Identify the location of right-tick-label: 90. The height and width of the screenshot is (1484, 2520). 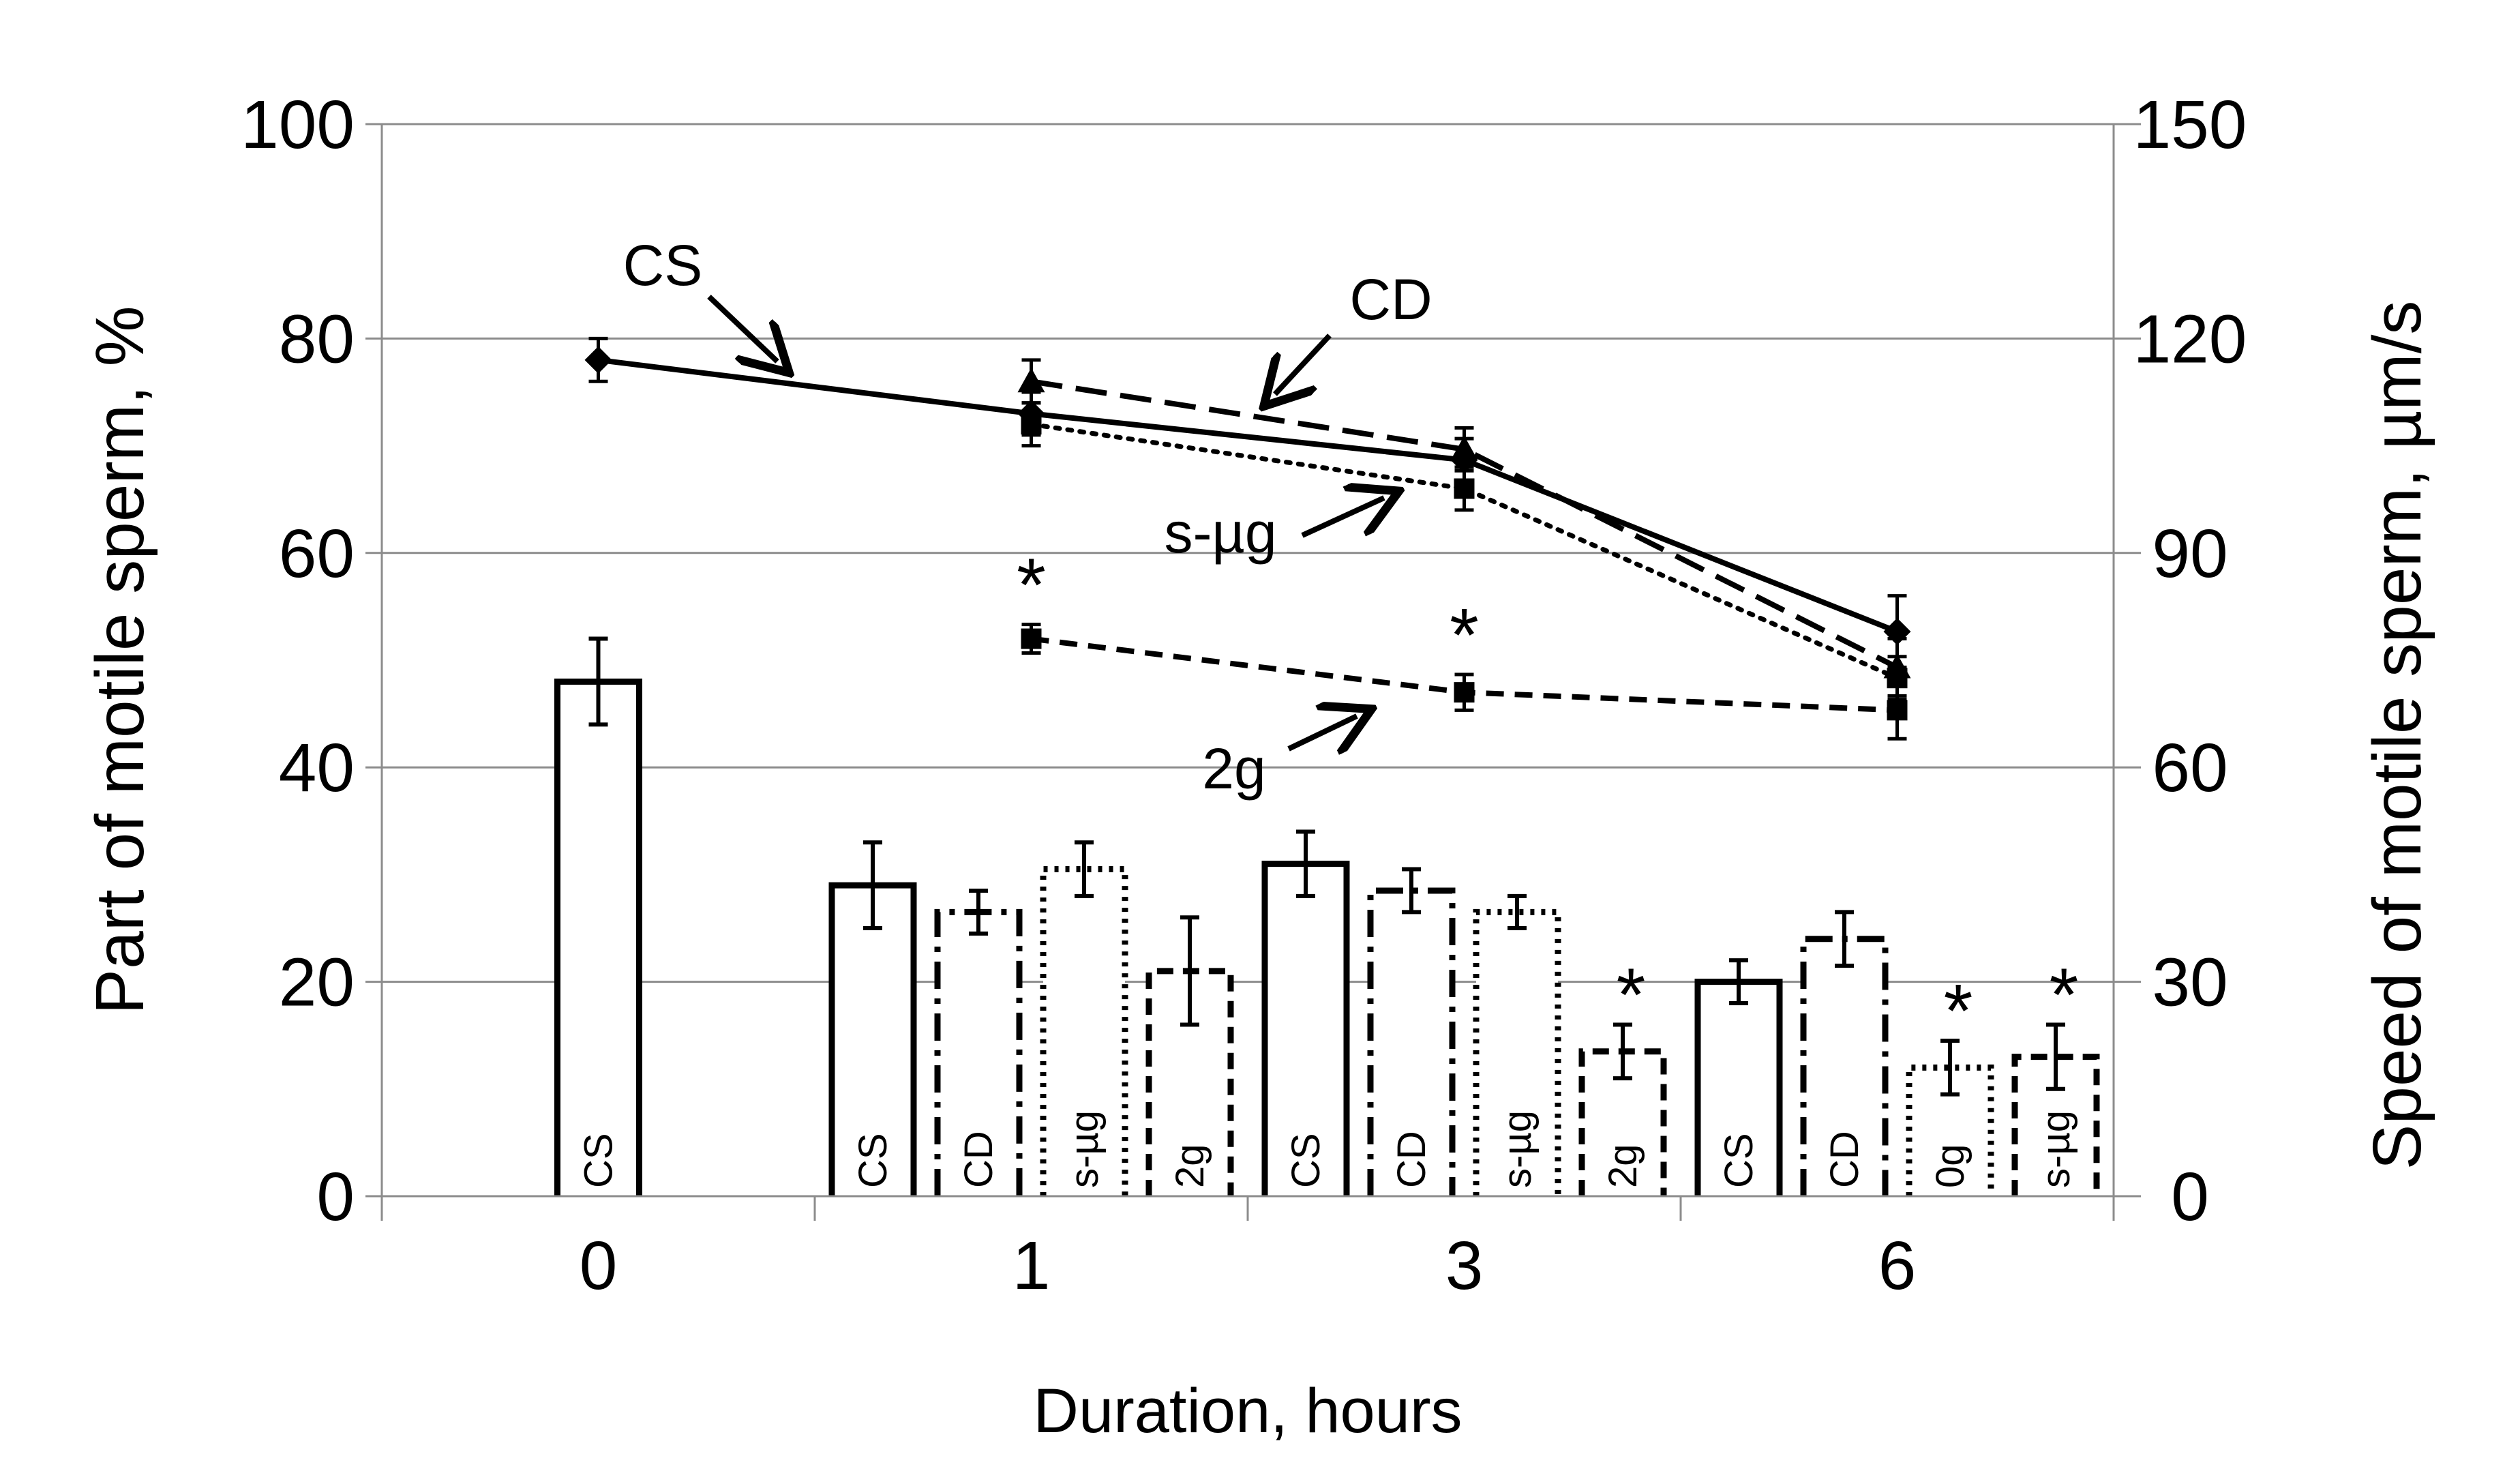
(2190, 554).